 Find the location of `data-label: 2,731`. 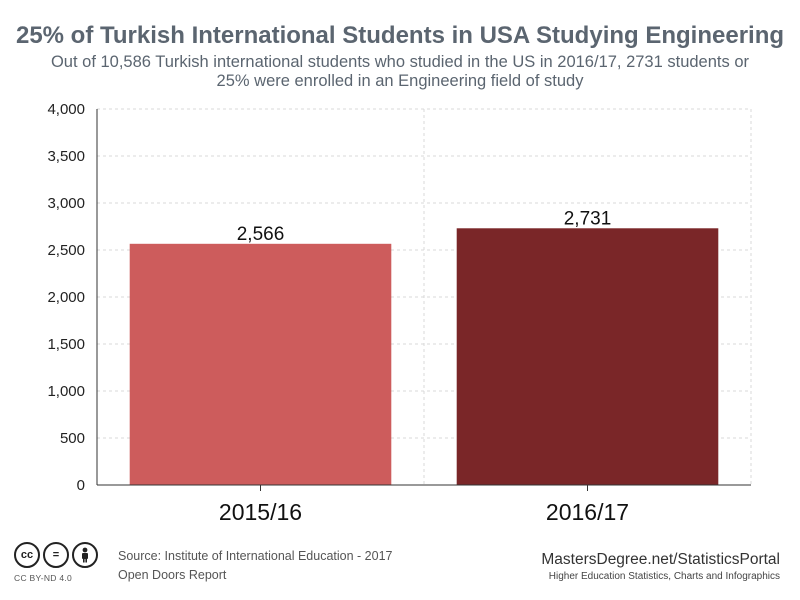

data-label: 2,731 is located at coordinates (588, 218).